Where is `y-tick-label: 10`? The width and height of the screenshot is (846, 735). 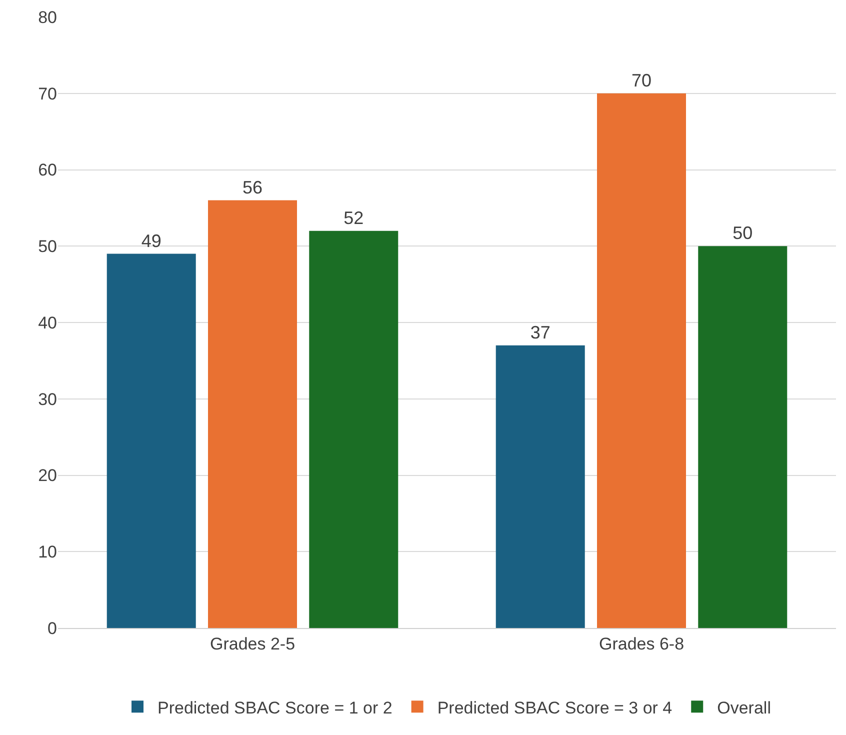
y-tick-label: 10 is located at coordinates (47, 552).